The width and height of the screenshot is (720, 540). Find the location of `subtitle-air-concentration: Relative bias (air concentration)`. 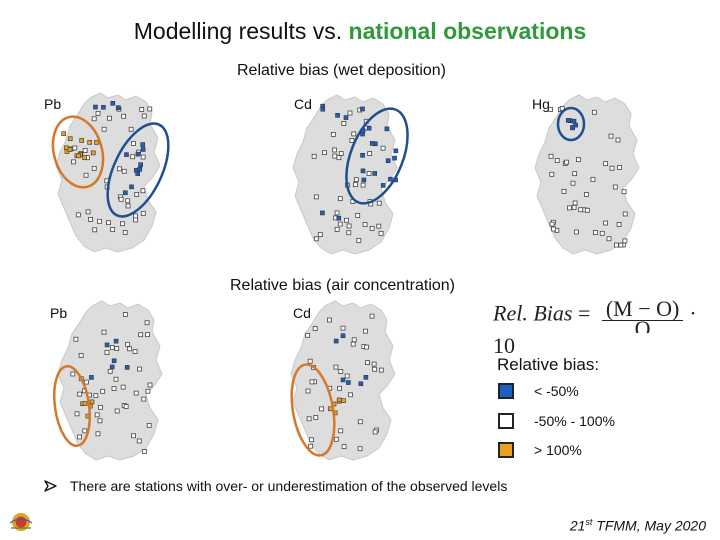

subtitle-air-concentration: Relative bias (air concentration) is located at coordinates (342, 285).